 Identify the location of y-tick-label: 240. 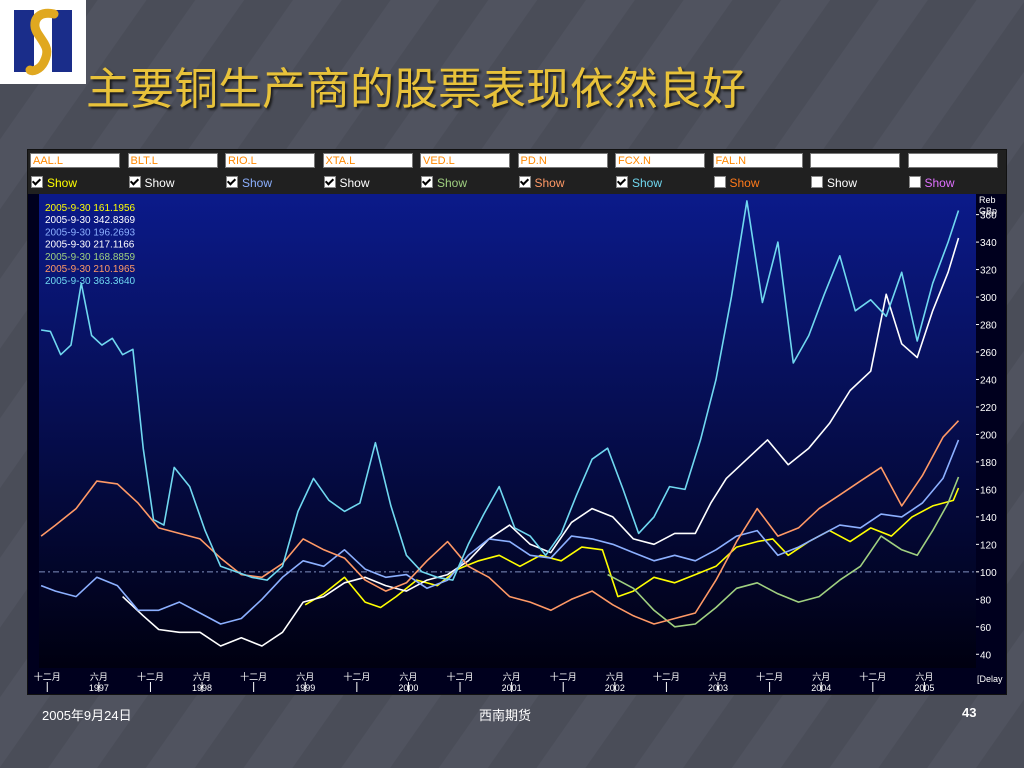
(988, 380).